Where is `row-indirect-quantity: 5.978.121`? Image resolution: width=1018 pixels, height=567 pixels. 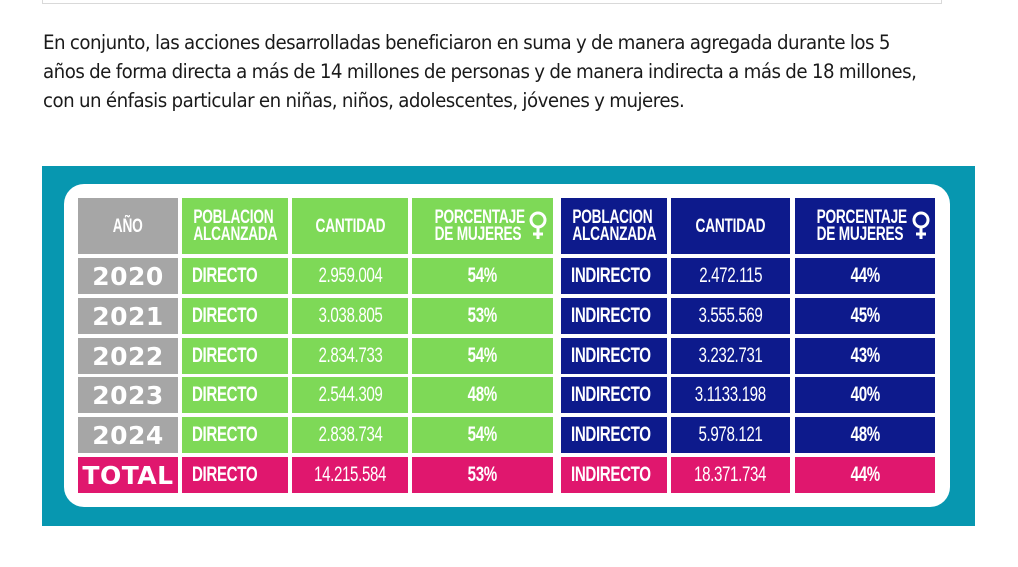
row-indirect-quantity: 5.978.121 is located at coordinates (730, 435).